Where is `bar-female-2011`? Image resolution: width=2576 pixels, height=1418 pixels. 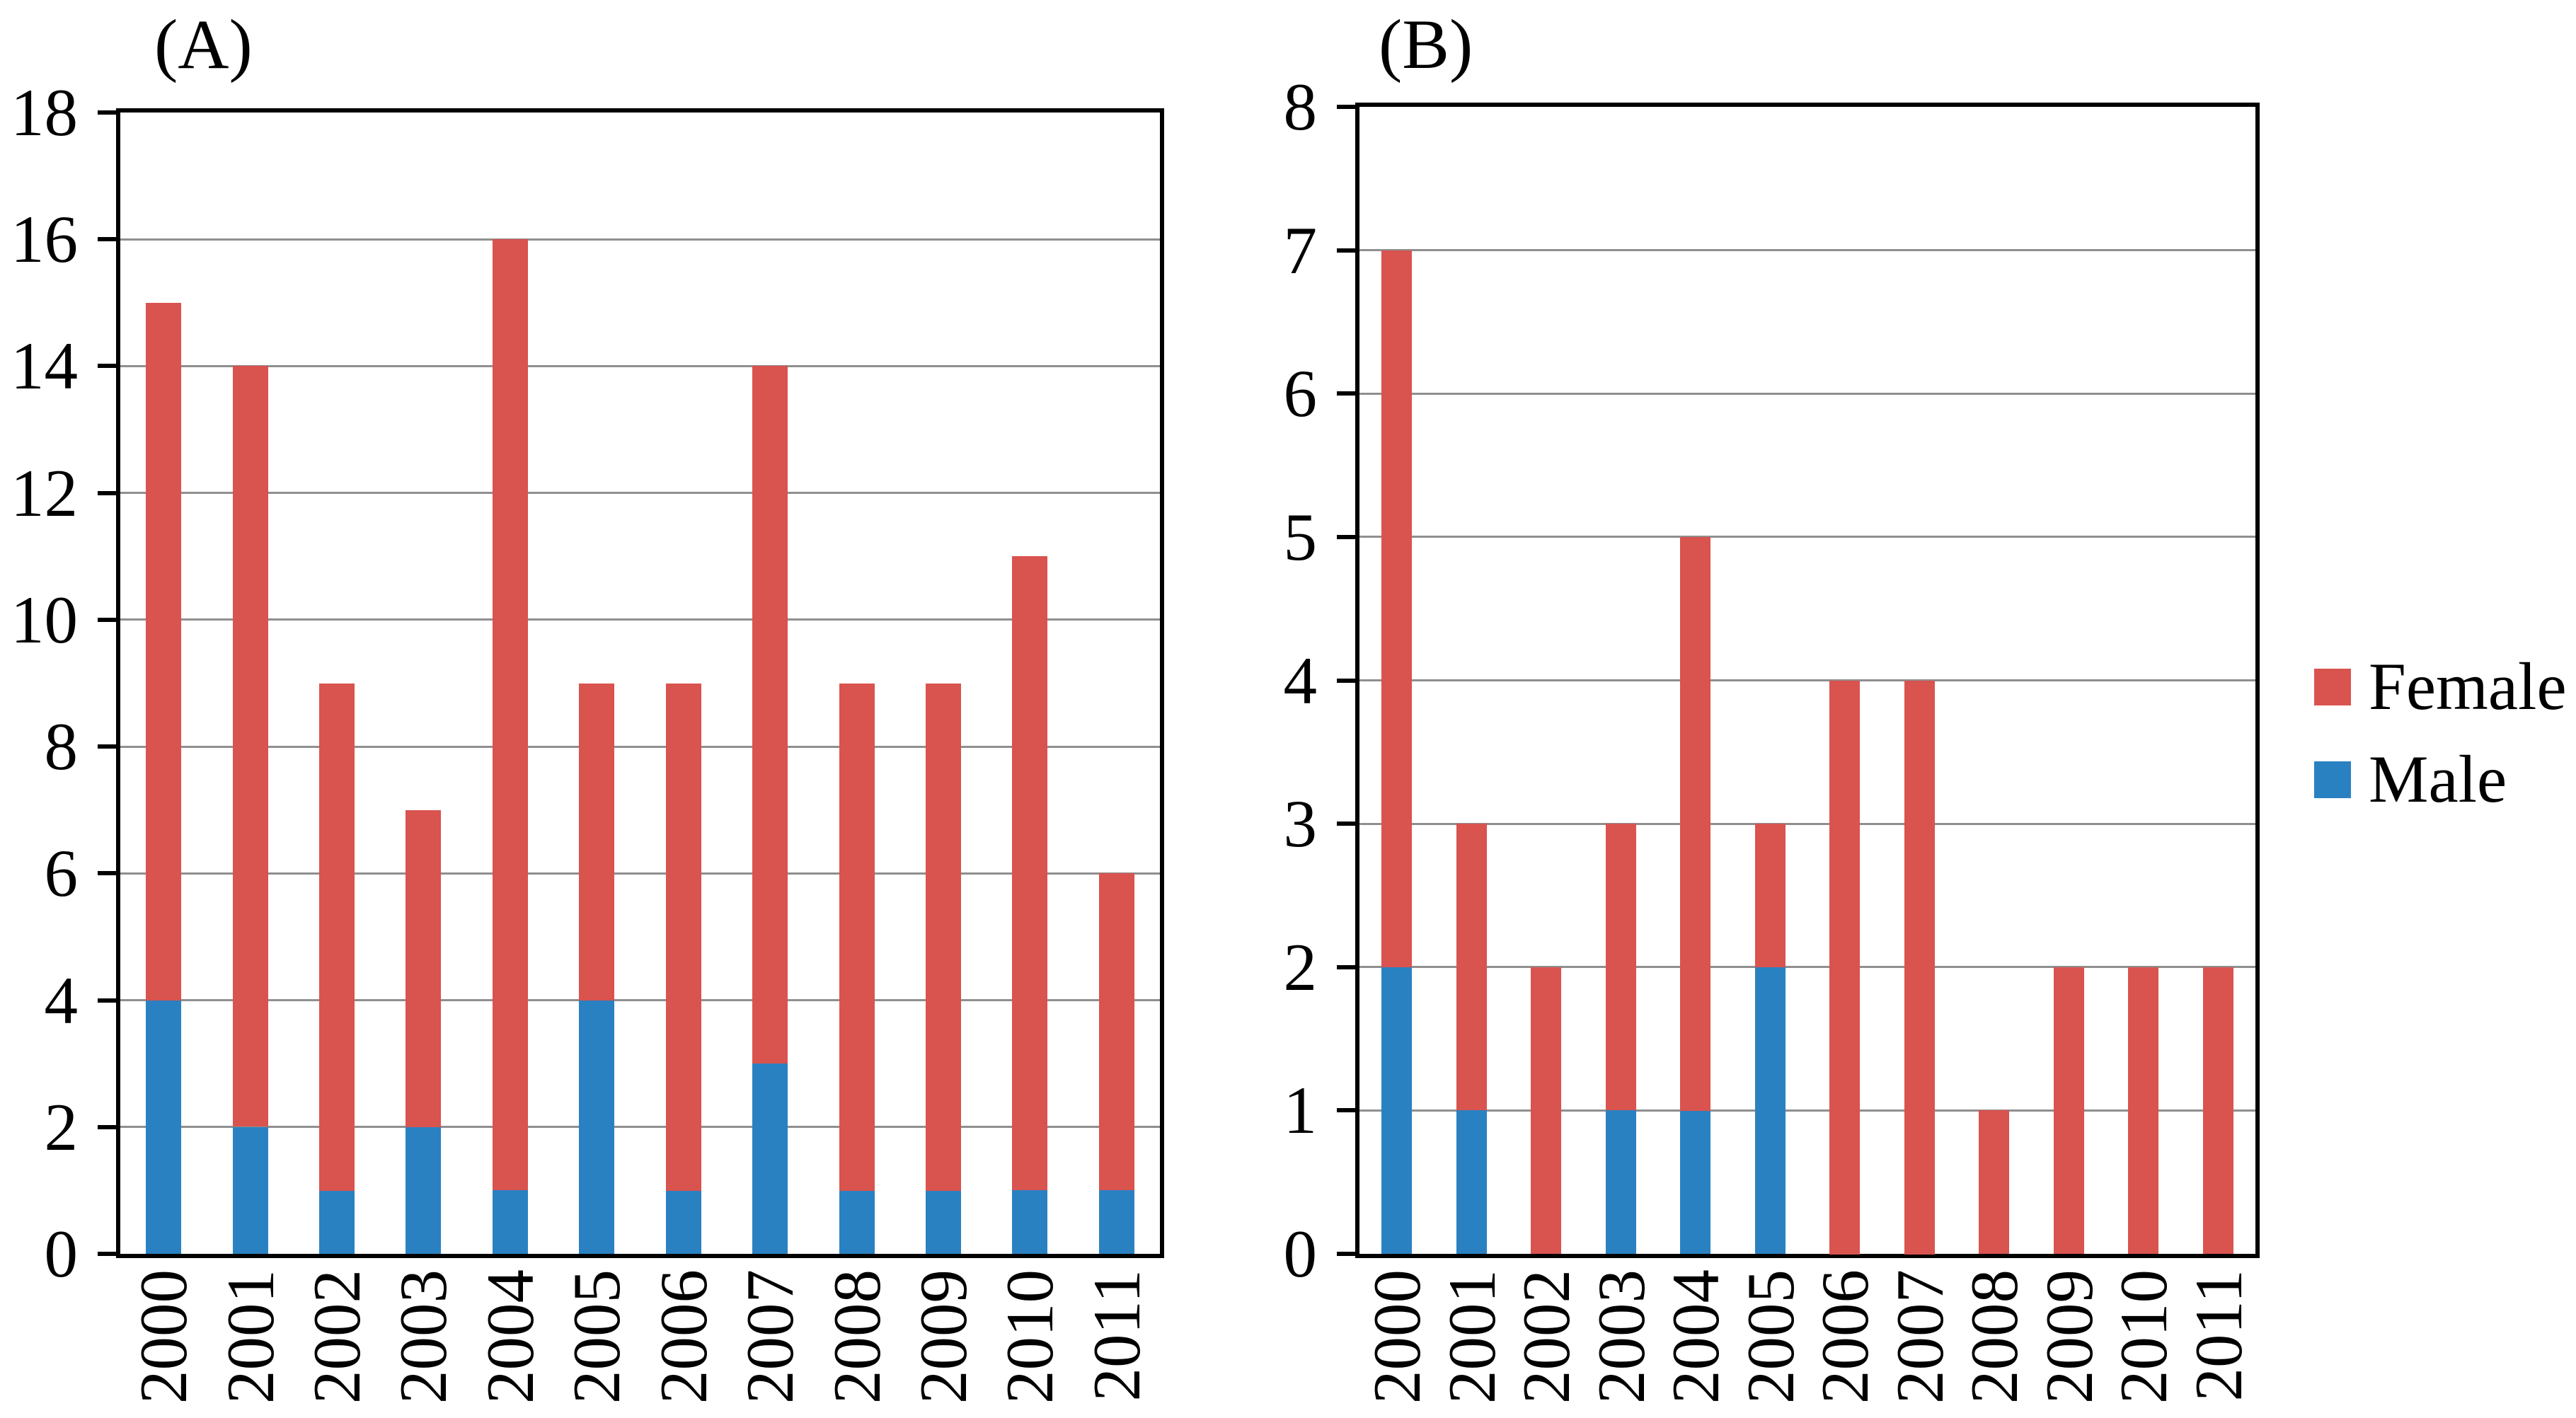
bar-female-2011 is located at coordinates (2218, 1110).